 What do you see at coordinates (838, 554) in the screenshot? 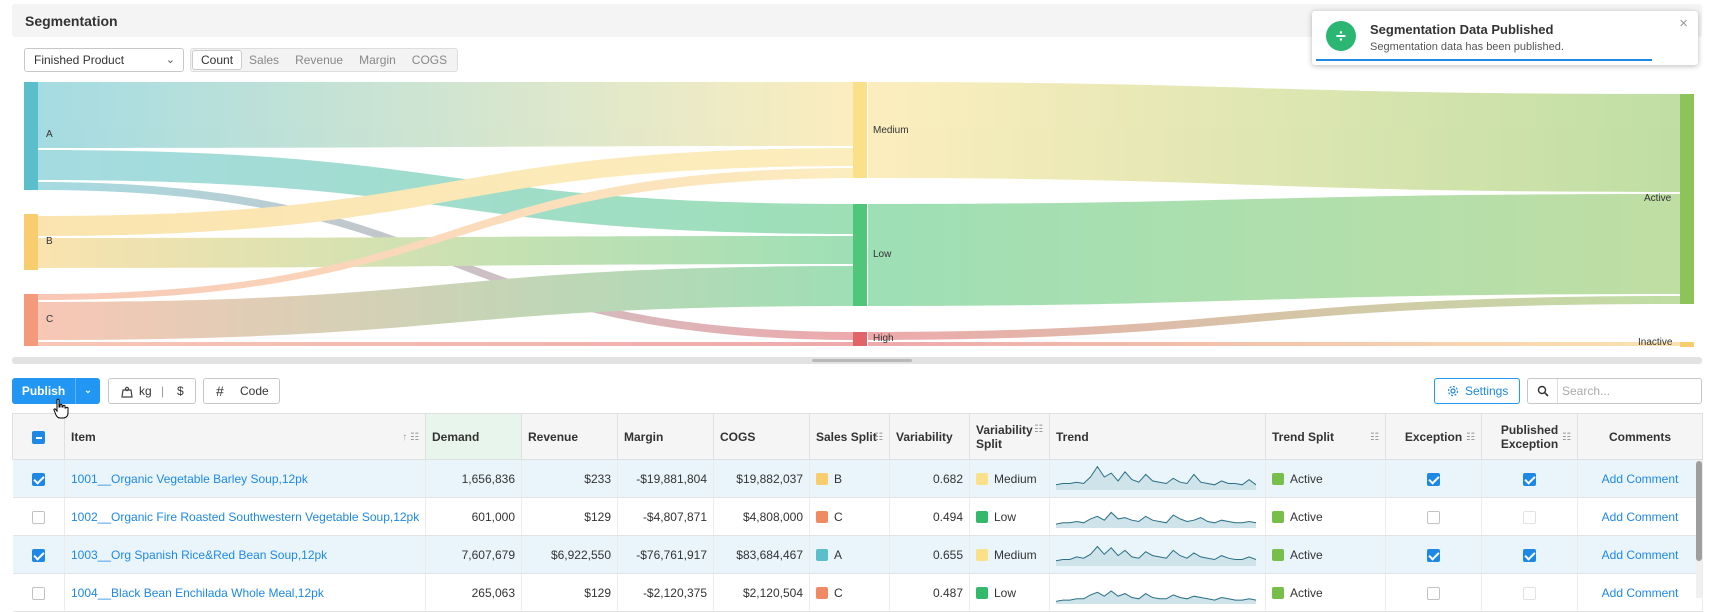
I see `sales-split-value: A` at bounding box center [838, 554].